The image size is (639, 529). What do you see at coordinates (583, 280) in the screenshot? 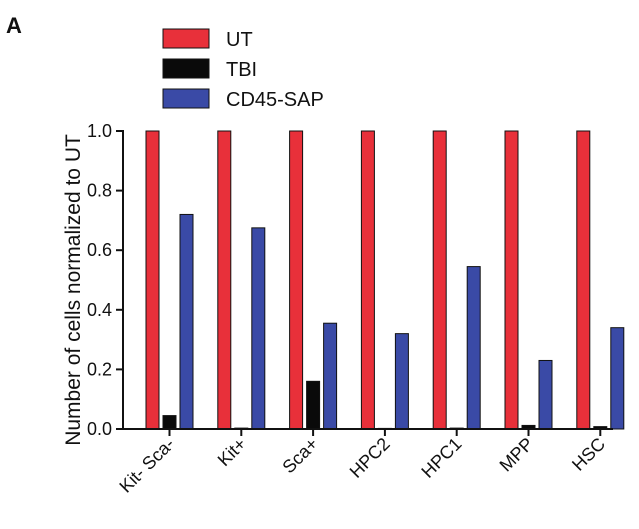
I see `bar-ut-hsc` at bounding box center [583, 280].